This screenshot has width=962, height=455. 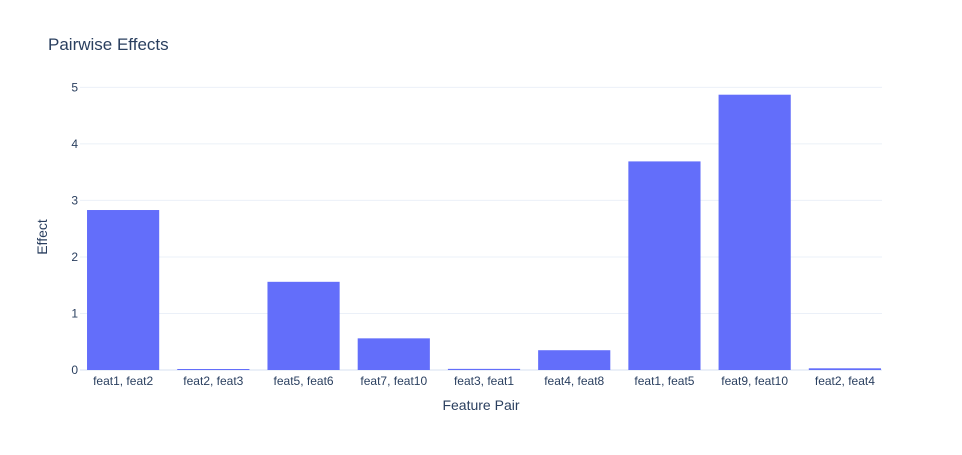 What do you see at coordinates (213, 381) in the screenshot?
I see `x-tick-label: feat2, feat3` at bounding box center [213, 381].